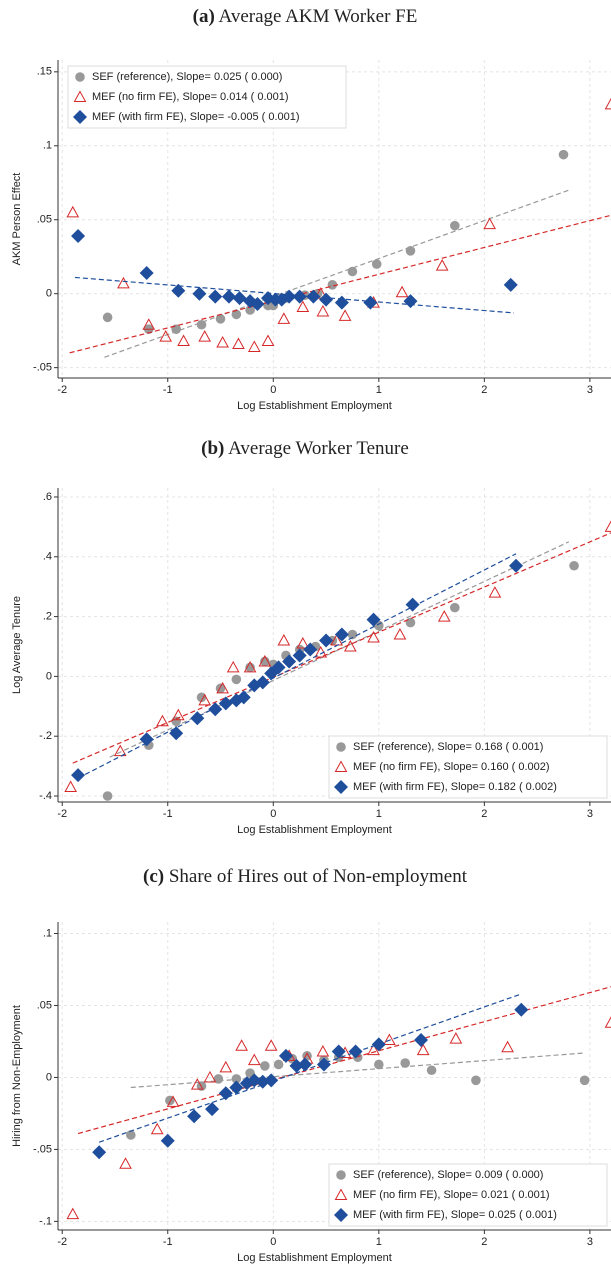  I want to click on y-tick-label: .2, so click(47, 616).